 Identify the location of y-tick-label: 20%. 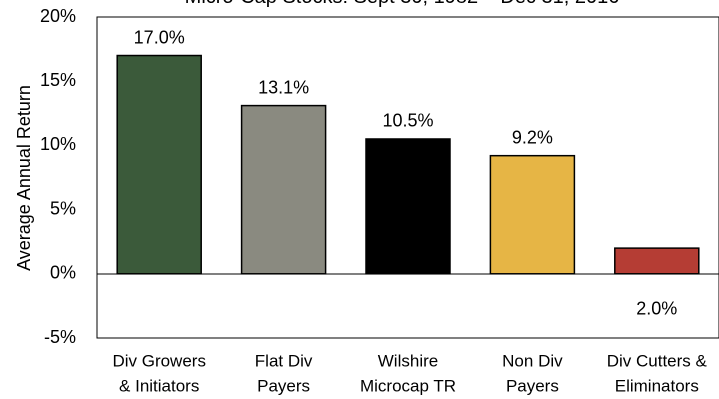
(58, 16).